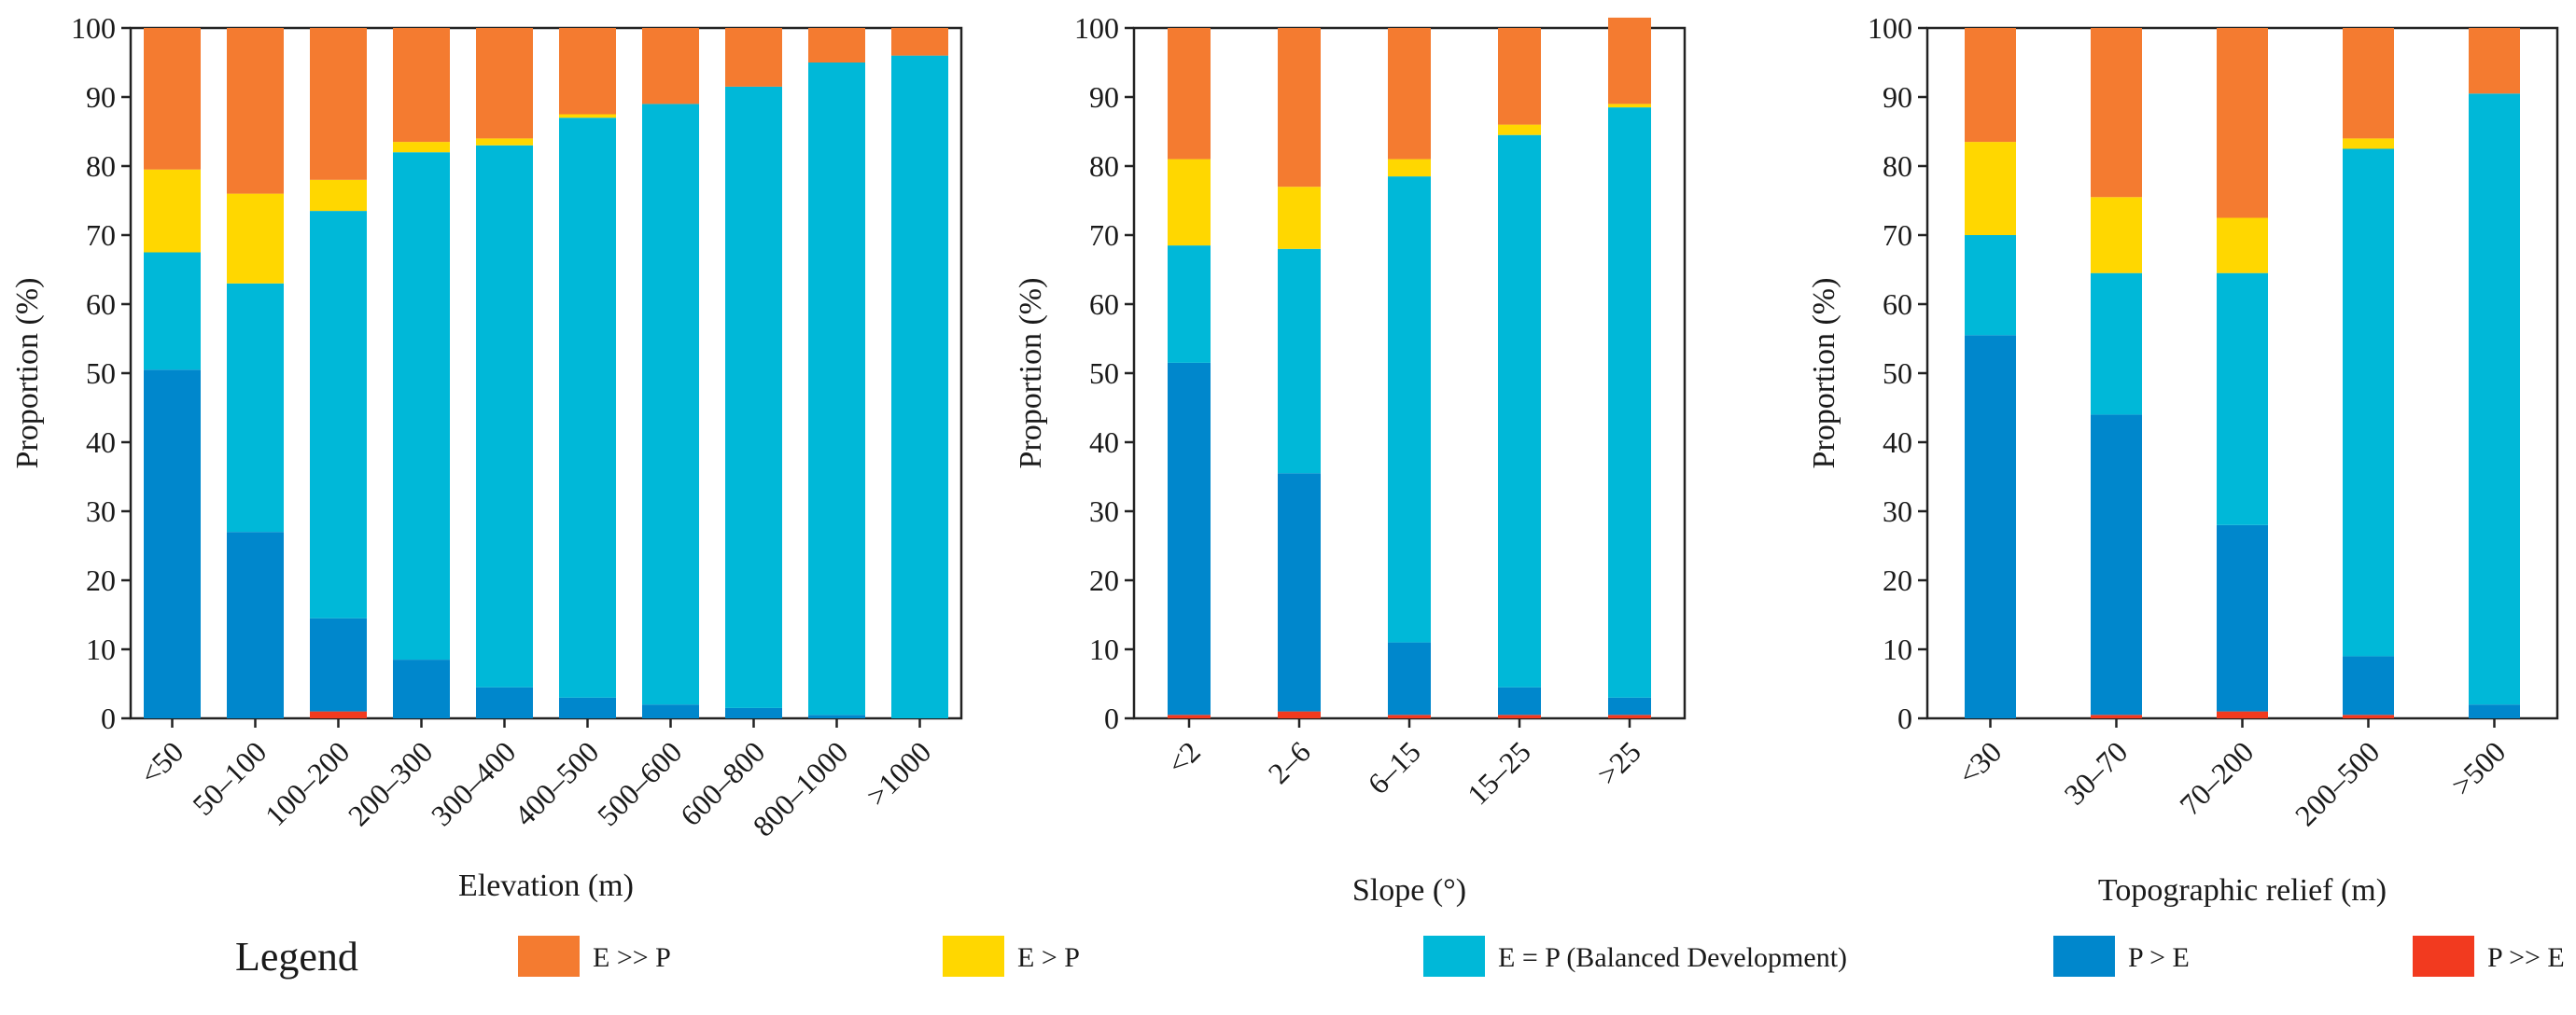 Image resolution: width=2576 pixels, height=1015 pixels. What do you see at coordinates (1897, 97) in the screenshot?
I see `y-tick-label: 90` at bounding box center [1897, 97].